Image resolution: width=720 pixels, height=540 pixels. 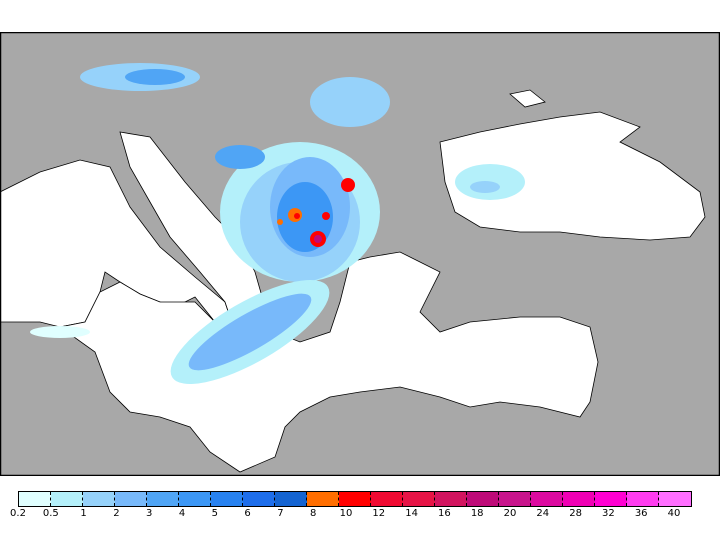 What do you see at coordinates (214, 513) in the screenshot?
I see `legend-label: 5` at bounding box center [214, 513].